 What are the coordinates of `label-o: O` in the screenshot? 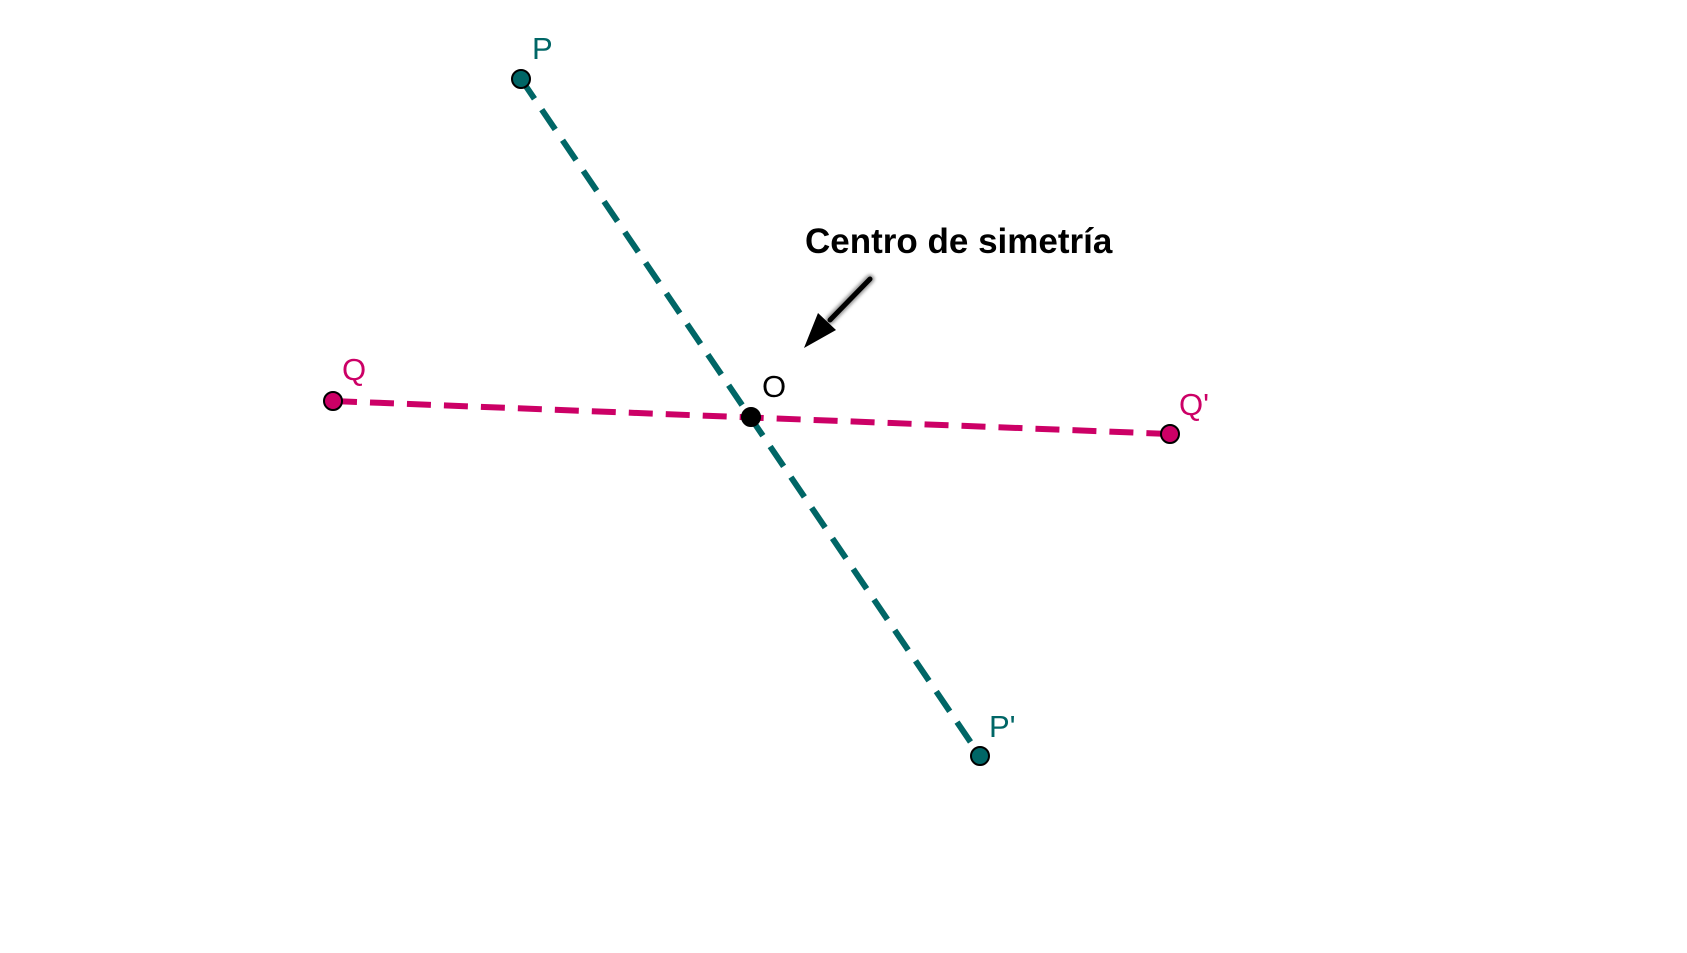 It's located at (774, 386).